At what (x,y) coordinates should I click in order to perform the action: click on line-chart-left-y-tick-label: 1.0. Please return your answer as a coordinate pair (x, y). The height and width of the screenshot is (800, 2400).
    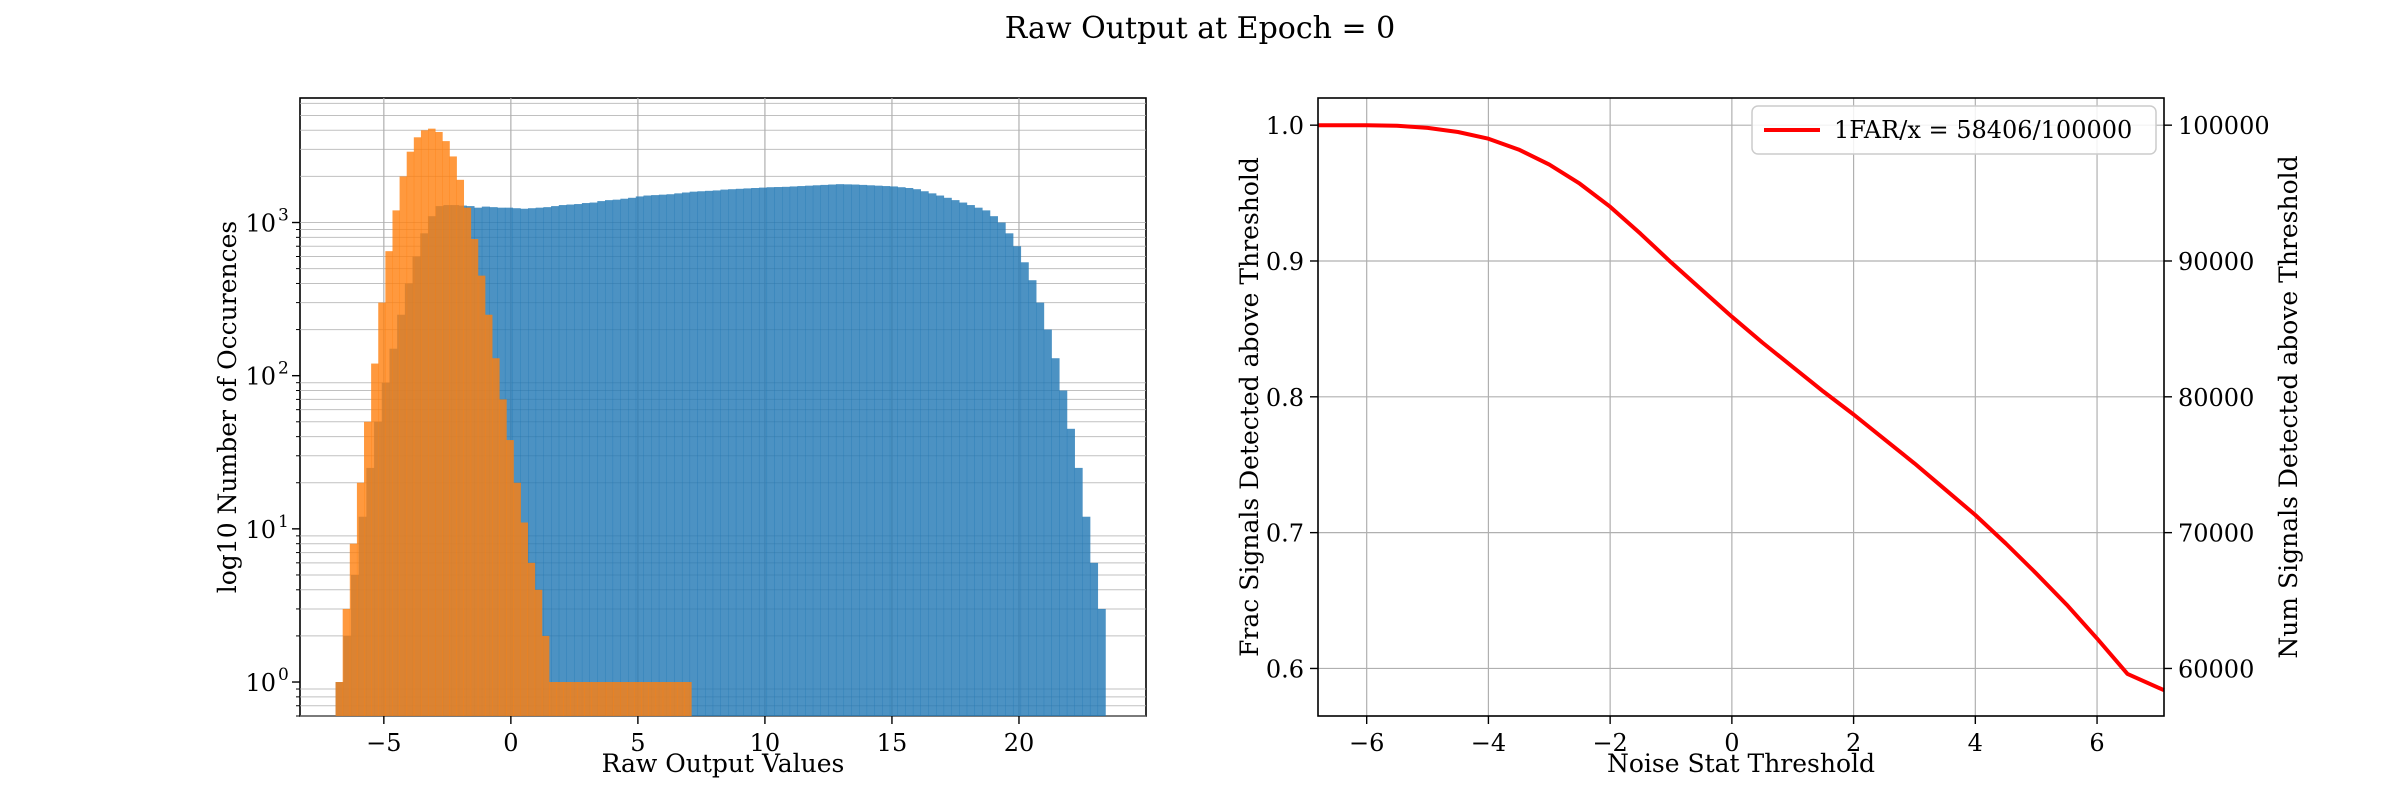
    Looking at the image, I should click on (1285, 126).